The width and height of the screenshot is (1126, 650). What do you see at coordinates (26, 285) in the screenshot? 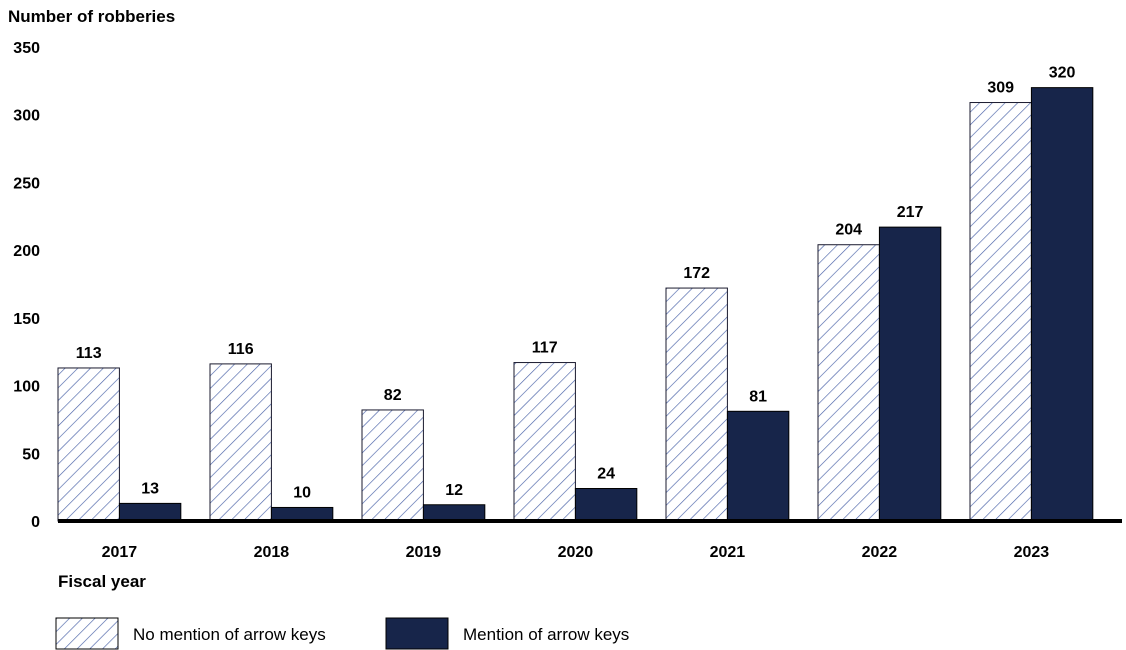
I see `y-axis-ticks: 0 50 100 150 200 250 300 350` at bounding box center [26, 285].